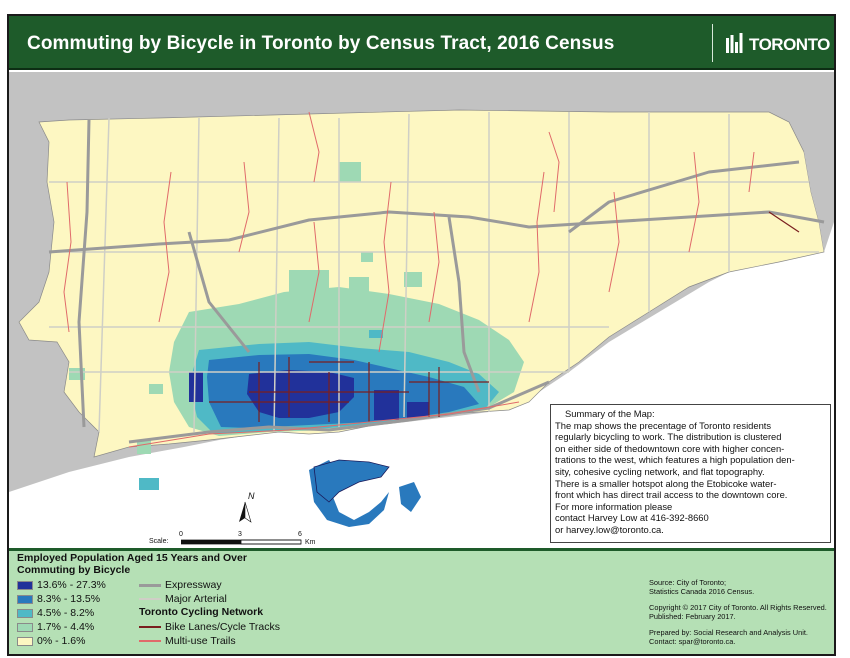 This screenshot has width=850, height=658. What do you see at coordinates (150, 641) in the screenshot?
I see `trail-symbol` at bounding box center [150, 641].